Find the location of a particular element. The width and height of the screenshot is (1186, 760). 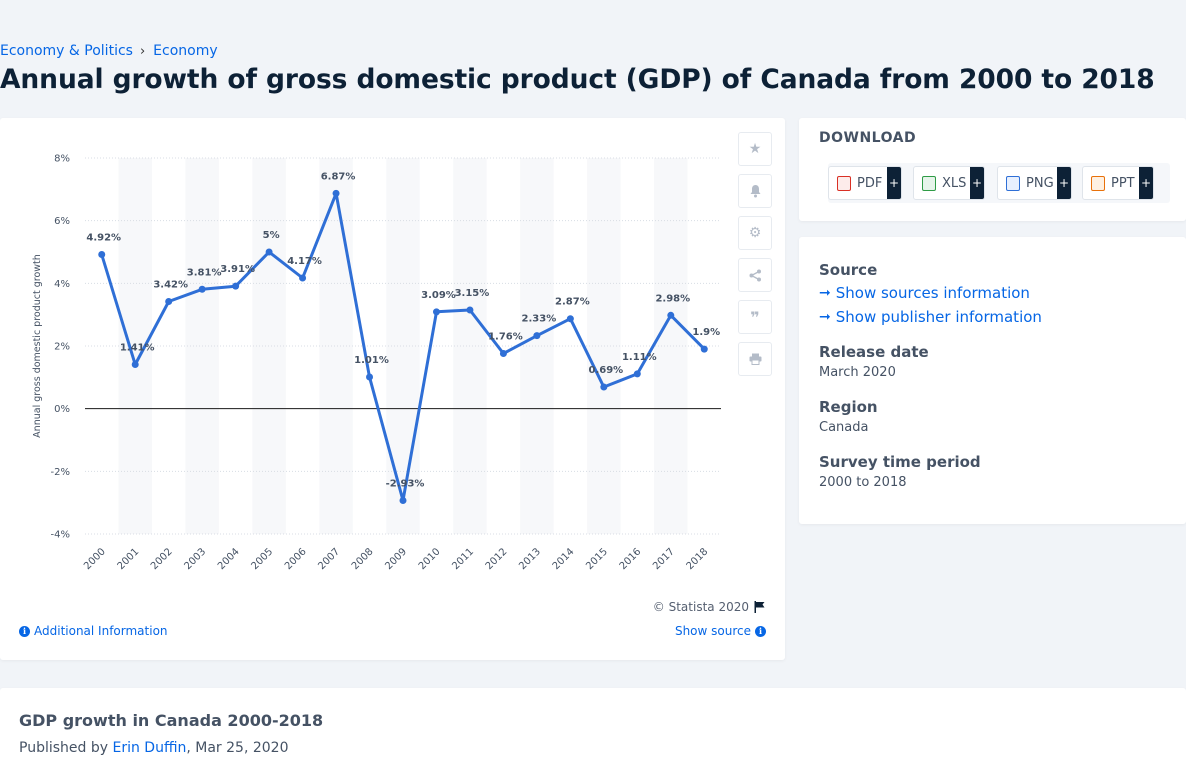

show-publisher-link: ➞ Show publisher information is located at coordinates (930, 317).